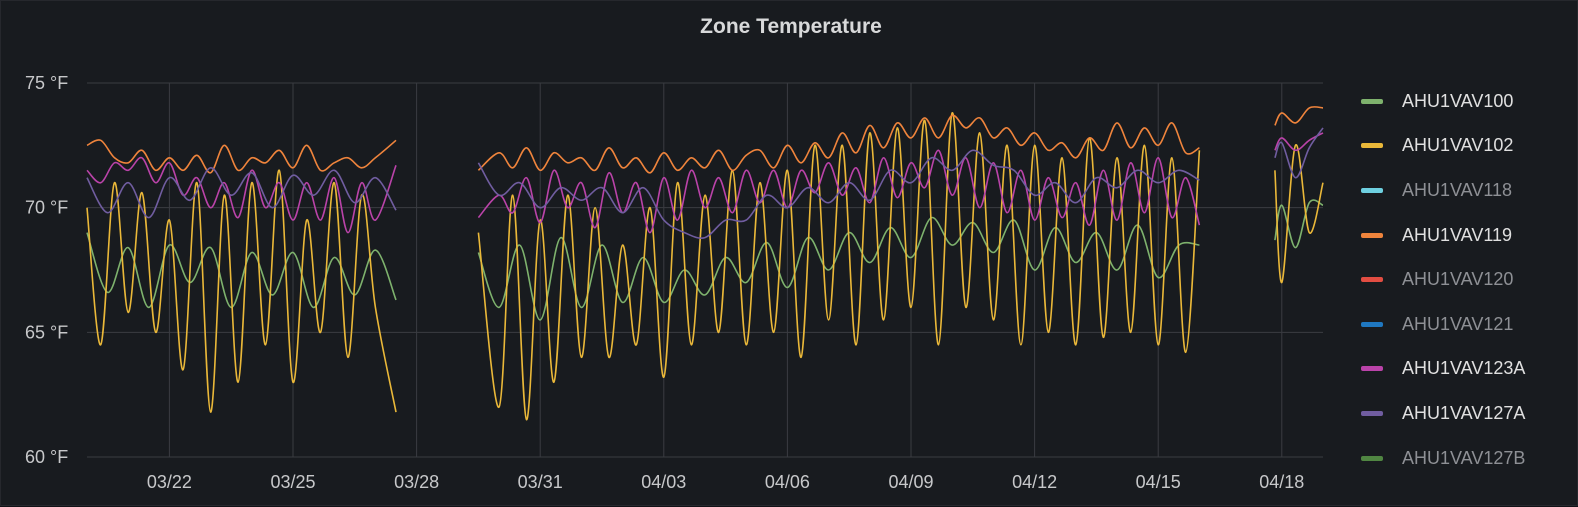 The image size is (1578, 507). I want to click on legend-item-ahu1vav121: AHU1VAV121, so click(1466, 324).